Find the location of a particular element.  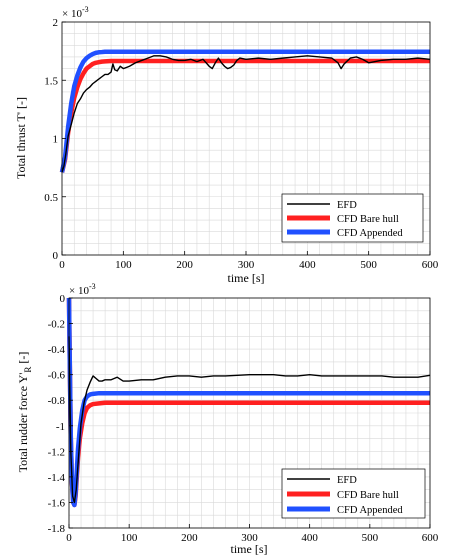

thrust-y-tick-label: 1 is located at coordinates (56, 140).